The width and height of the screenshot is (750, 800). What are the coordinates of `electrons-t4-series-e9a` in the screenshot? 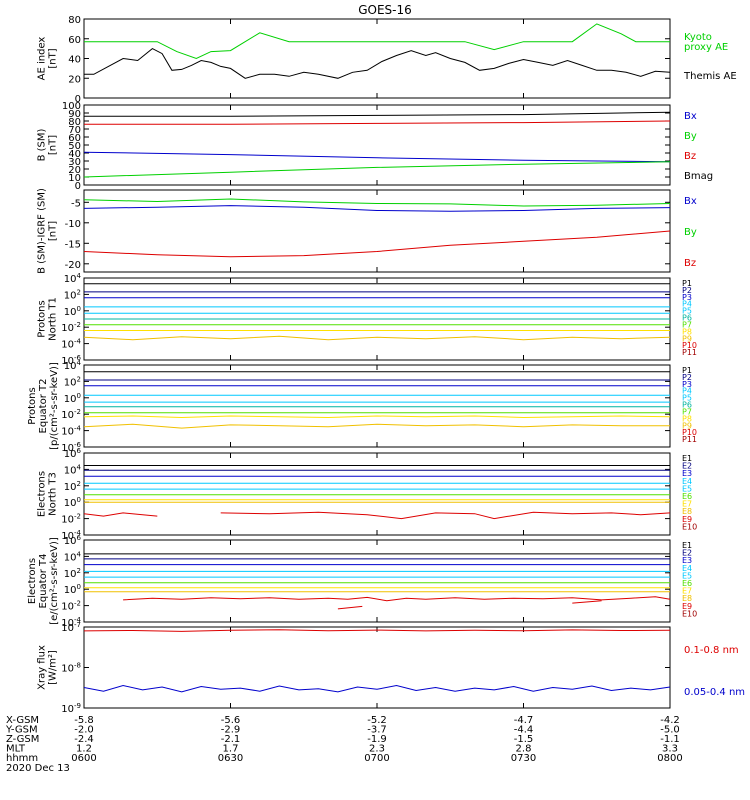 It's located at (397, 599).